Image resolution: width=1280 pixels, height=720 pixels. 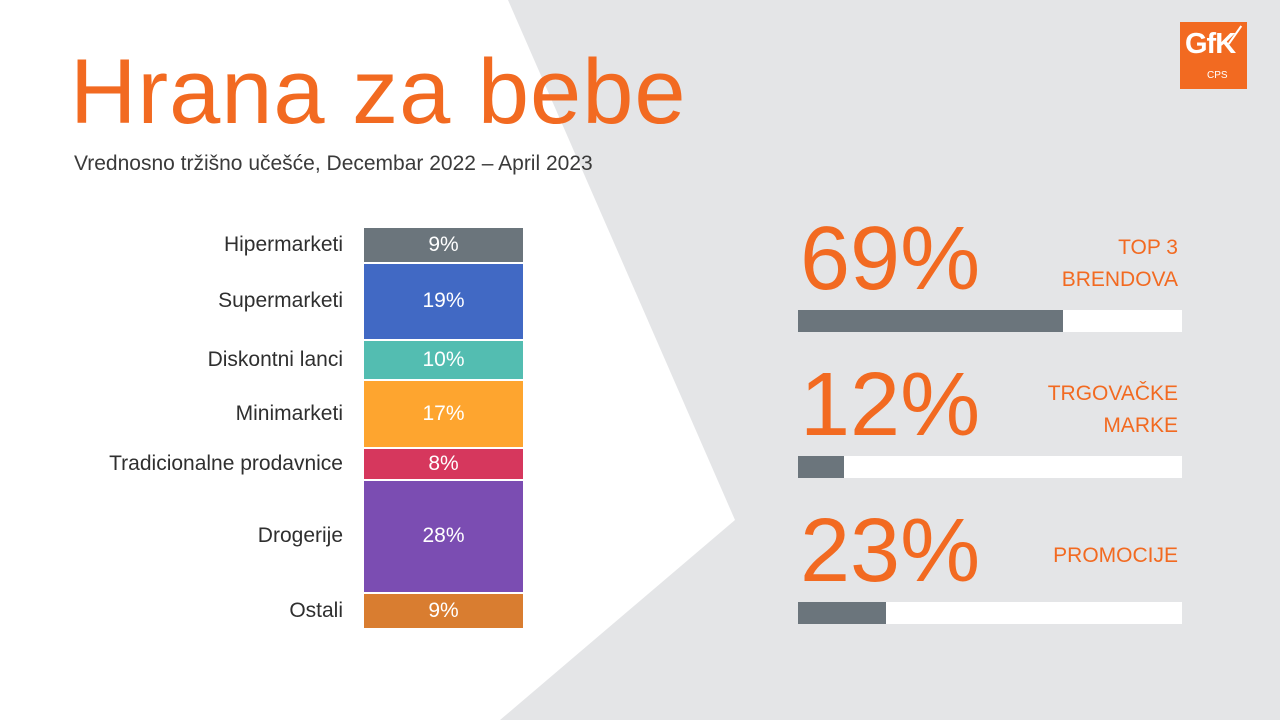 What do you see at coordinates (379, 415) in the screenshot?
I see `bar-segment: 17% Minimarketi` at bounding box center [379, 415].